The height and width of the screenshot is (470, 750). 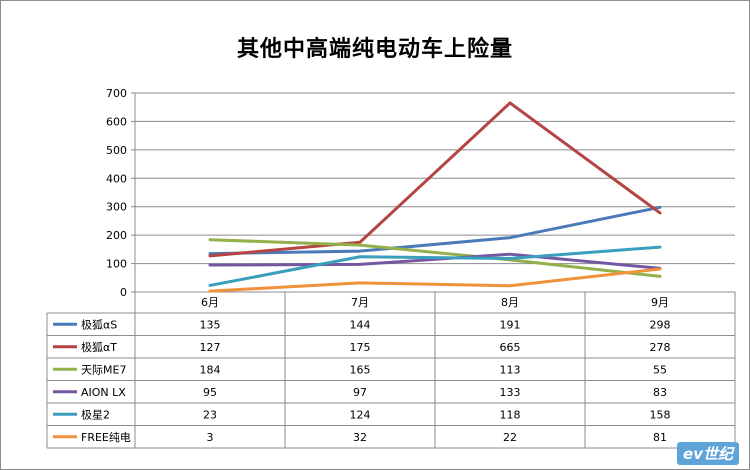 I want to click on data-cell: 118, so click(x=510, y=414).